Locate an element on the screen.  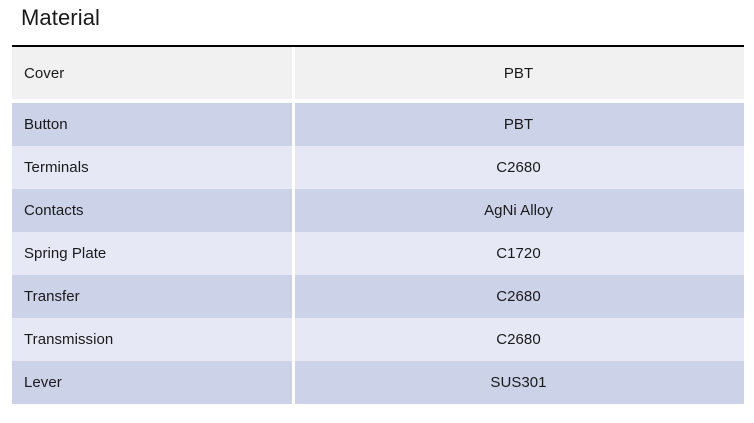
table-row: Transfer C2680 is located at coordinates (378, 296).